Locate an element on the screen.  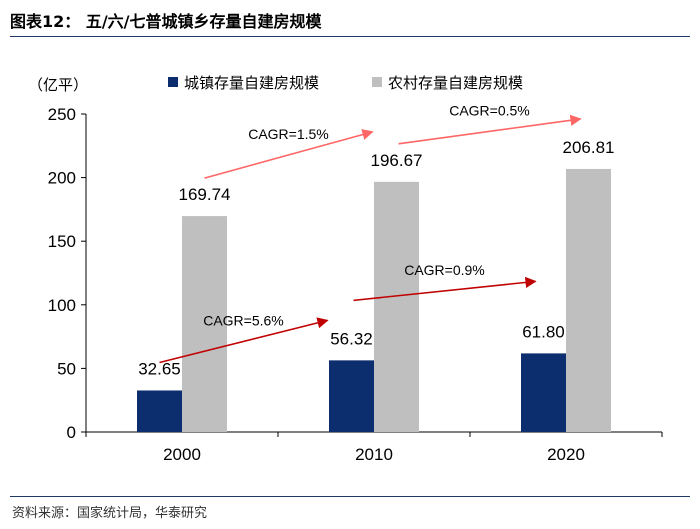
x-tick-label: 2000 is located at coordinates (182, 454).